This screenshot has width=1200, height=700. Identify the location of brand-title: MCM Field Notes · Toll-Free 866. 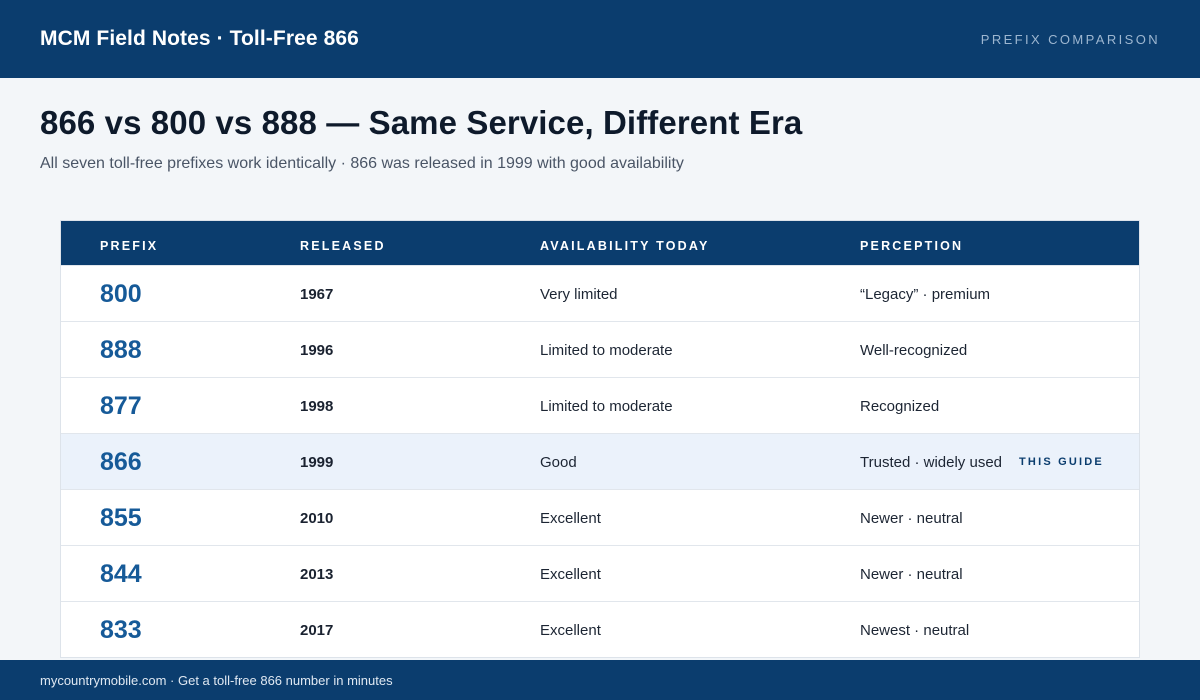
(199, 38).